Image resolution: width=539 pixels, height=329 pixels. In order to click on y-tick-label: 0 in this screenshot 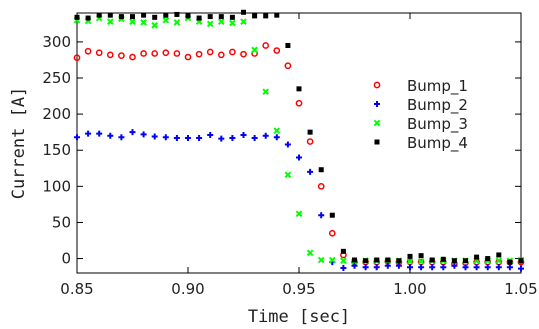, I will do `click(66, 259)`.